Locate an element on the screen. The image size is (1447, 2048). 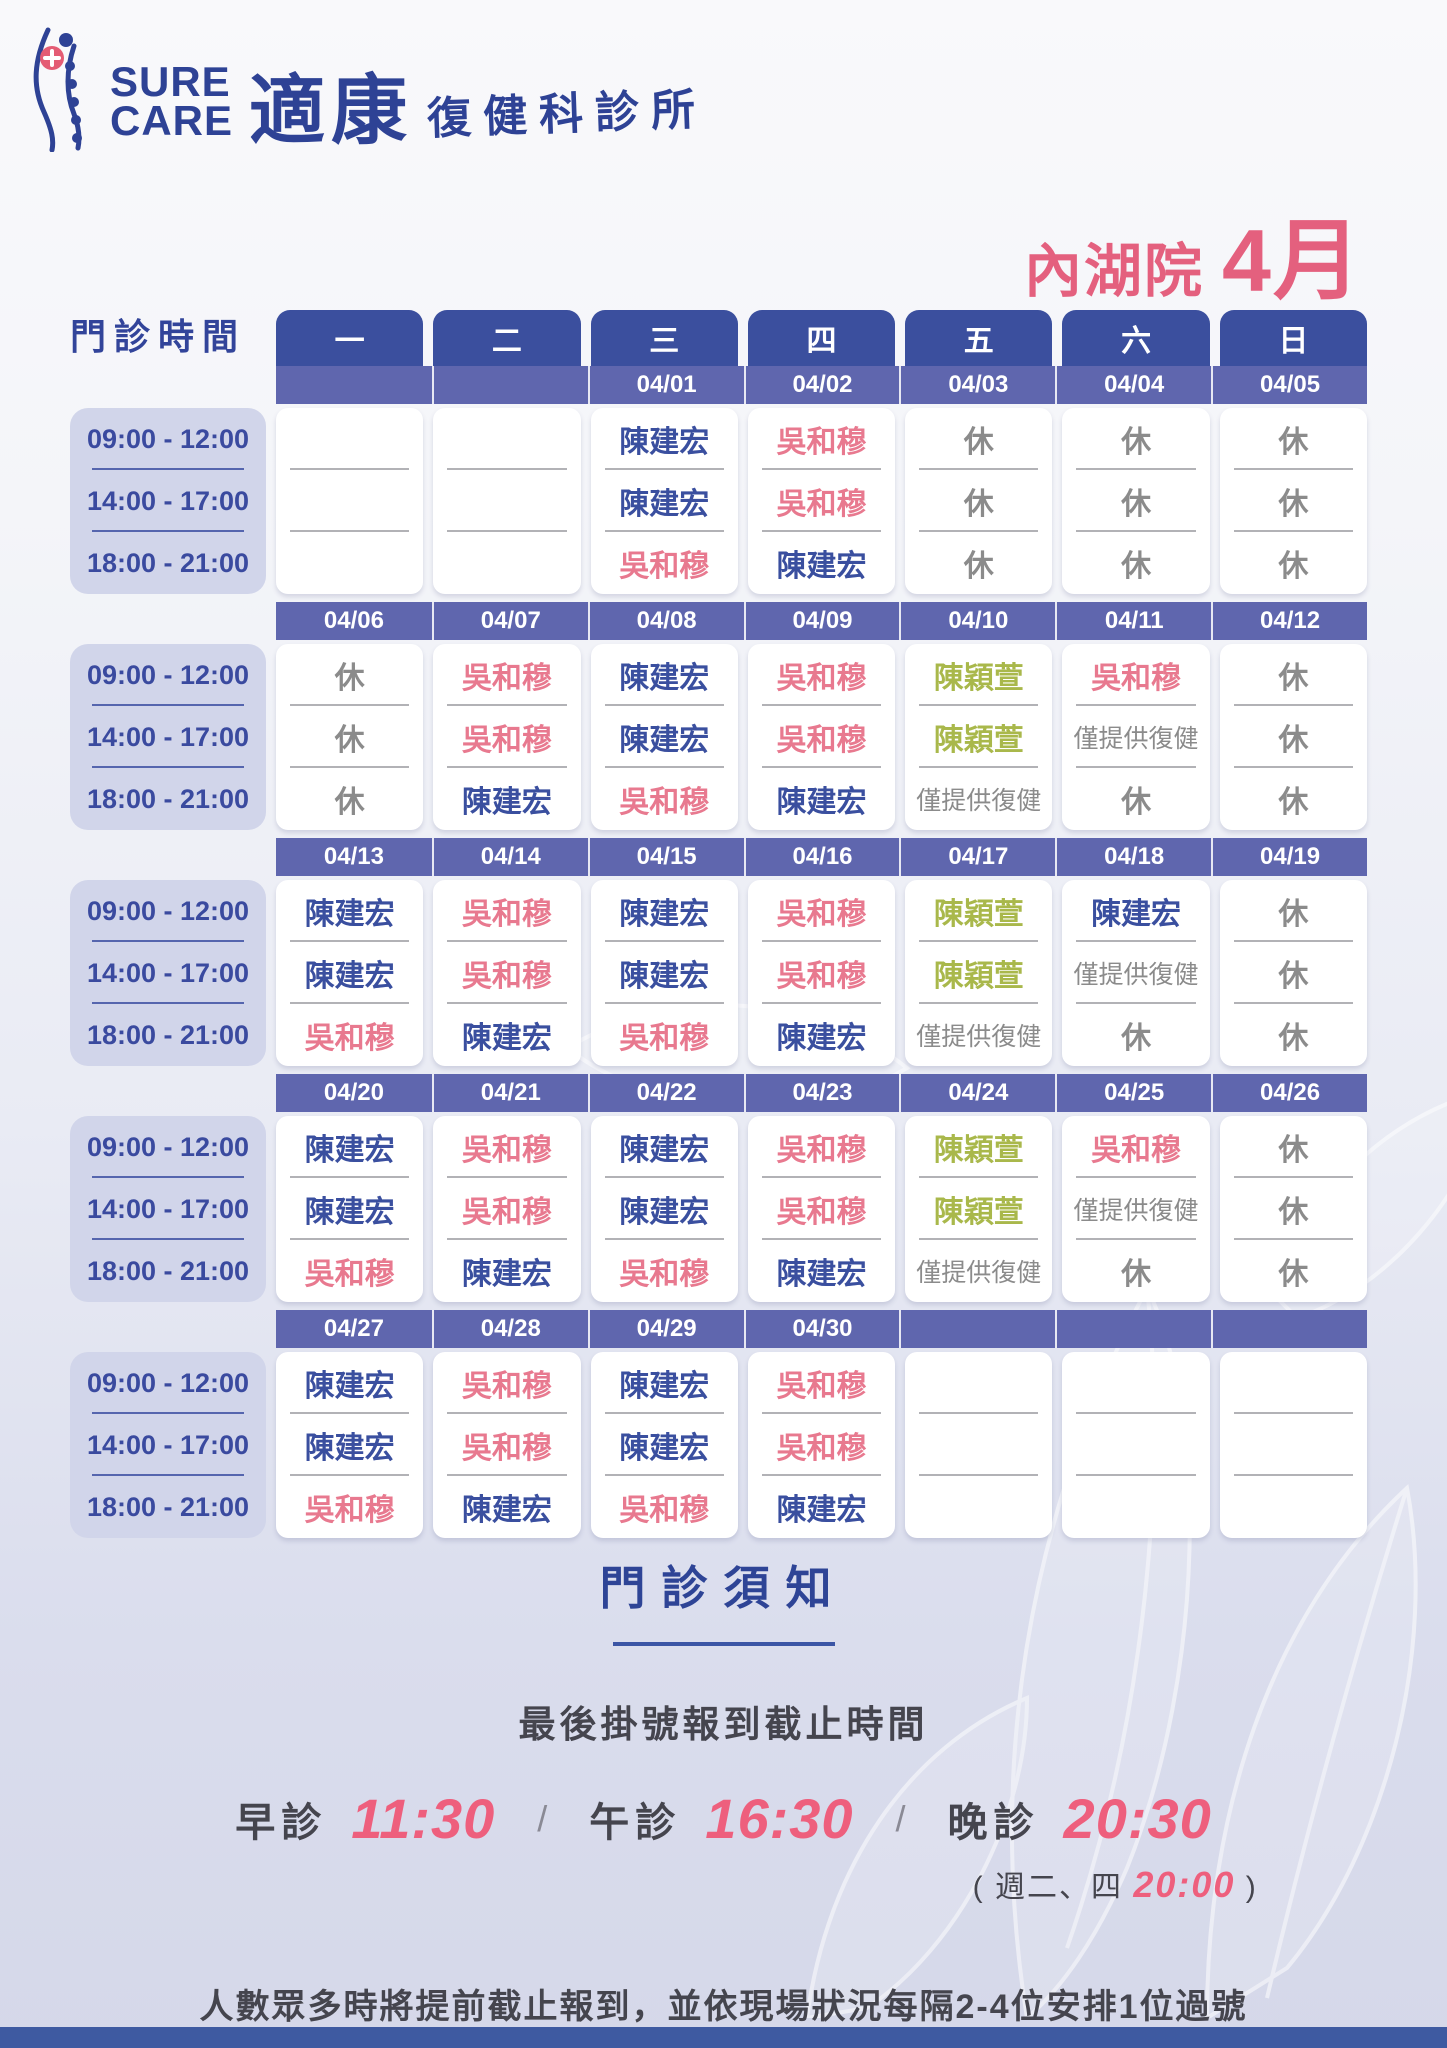
date-cell: 04/04 is located at coordinates (1133, 385).